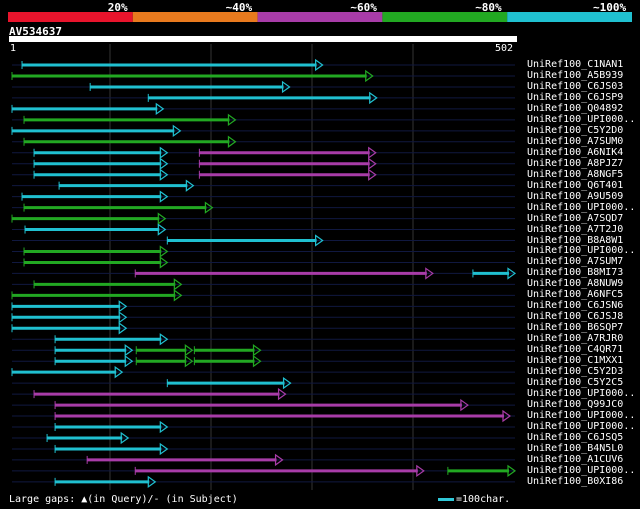 Image resolution: width=640 pixels, height=509 pixels. Describe the element at coordinates (575, 437) in the screenshot. I see `hit-name: UniRef100_C6JSQ5` at that location.